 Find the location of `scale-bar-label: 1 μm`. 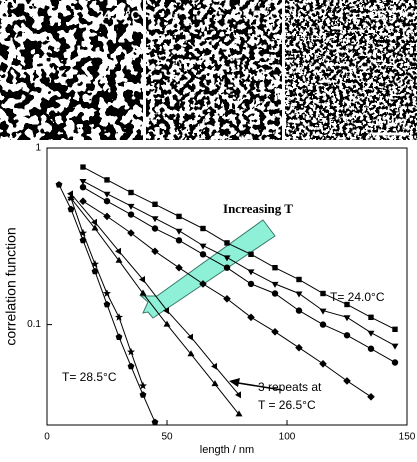

scale-bar-label: 1 μm is located at coordinates (391, 120).